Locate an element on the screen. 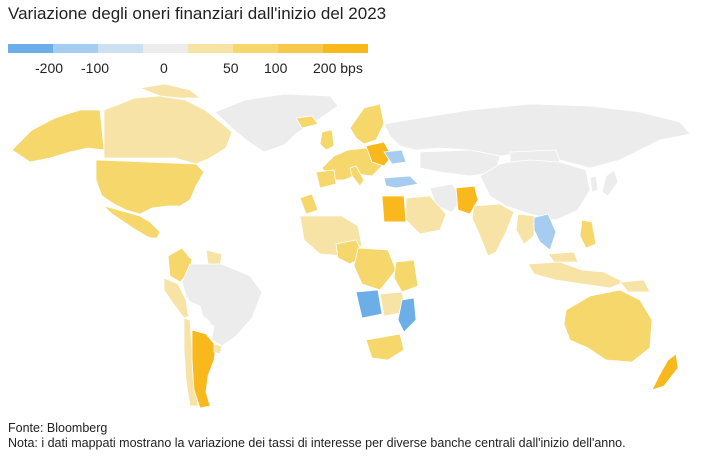 This screenshot has height=475, width=707. source-note: Fonte: Bloomberg is located at coordinates (58, 428).